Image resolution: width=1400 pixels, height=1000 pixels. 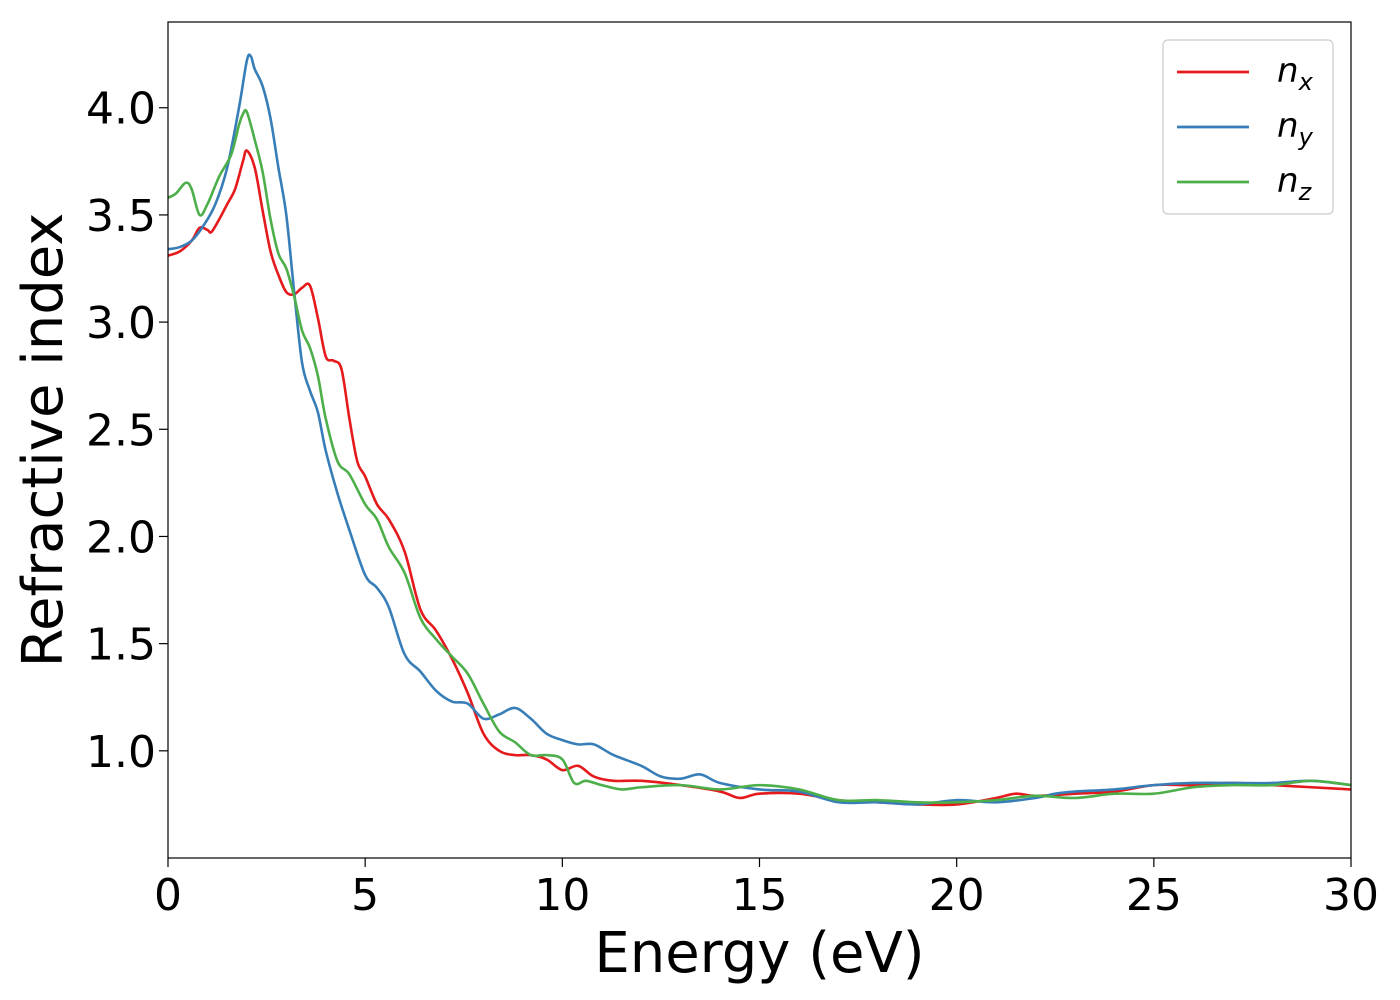 What do you see at coordinates (168, 895) in the screenshot?
I see `x-tick-label: 0` at bounding box center [168, 895].